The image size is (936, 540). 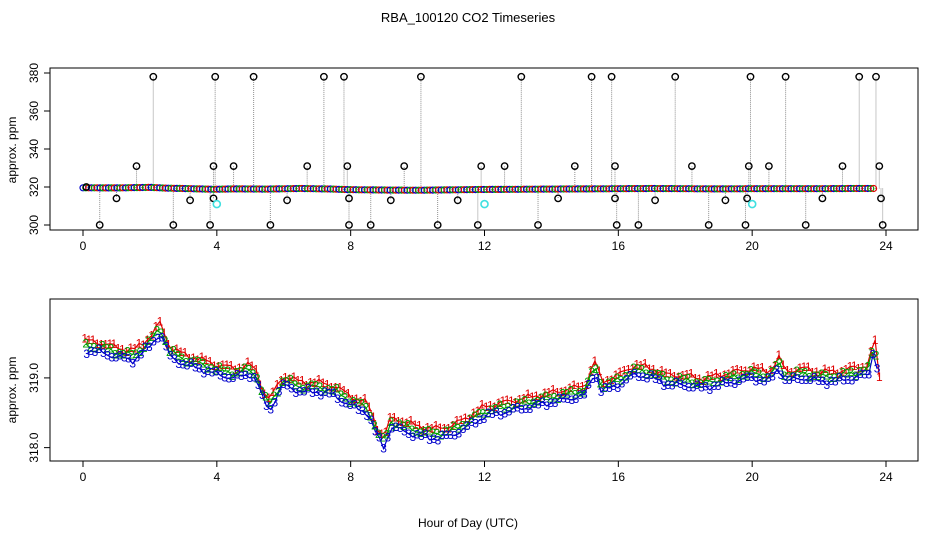 What do you see at coordinates (217, 204) in the screenshot?
I see `cyan-point` at bounding box center [217, 204].